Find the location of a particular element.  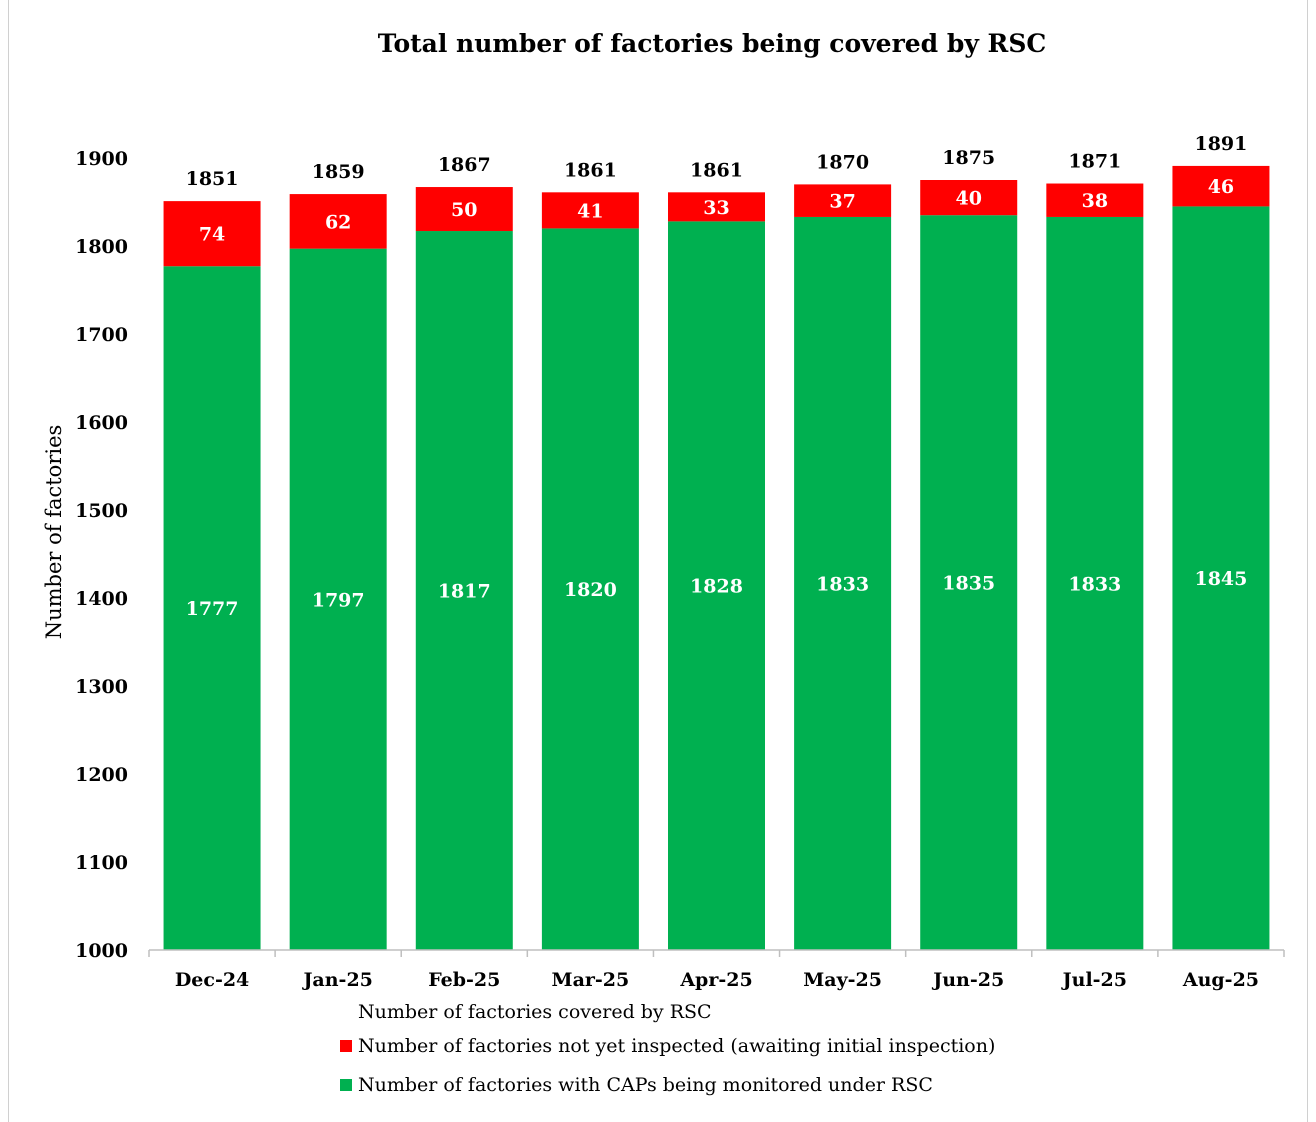

data-label-not-inspected: 38 is located at coordinates (1095, 201).